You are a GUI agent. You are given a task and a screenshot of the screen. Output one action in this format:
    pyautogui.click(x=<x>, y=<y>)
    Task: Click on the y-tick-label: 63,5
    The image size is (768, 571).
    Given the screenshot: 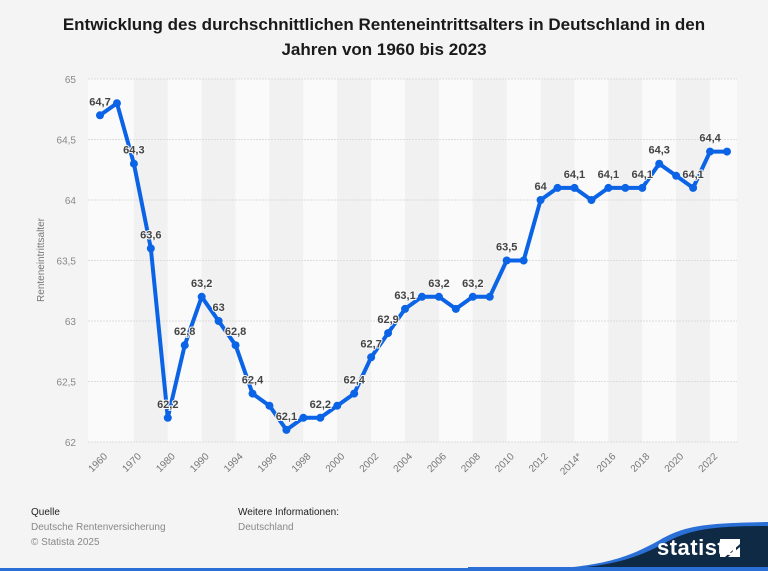 What is the action you would take?
    pyautogui.click(x=67, y=262)
    